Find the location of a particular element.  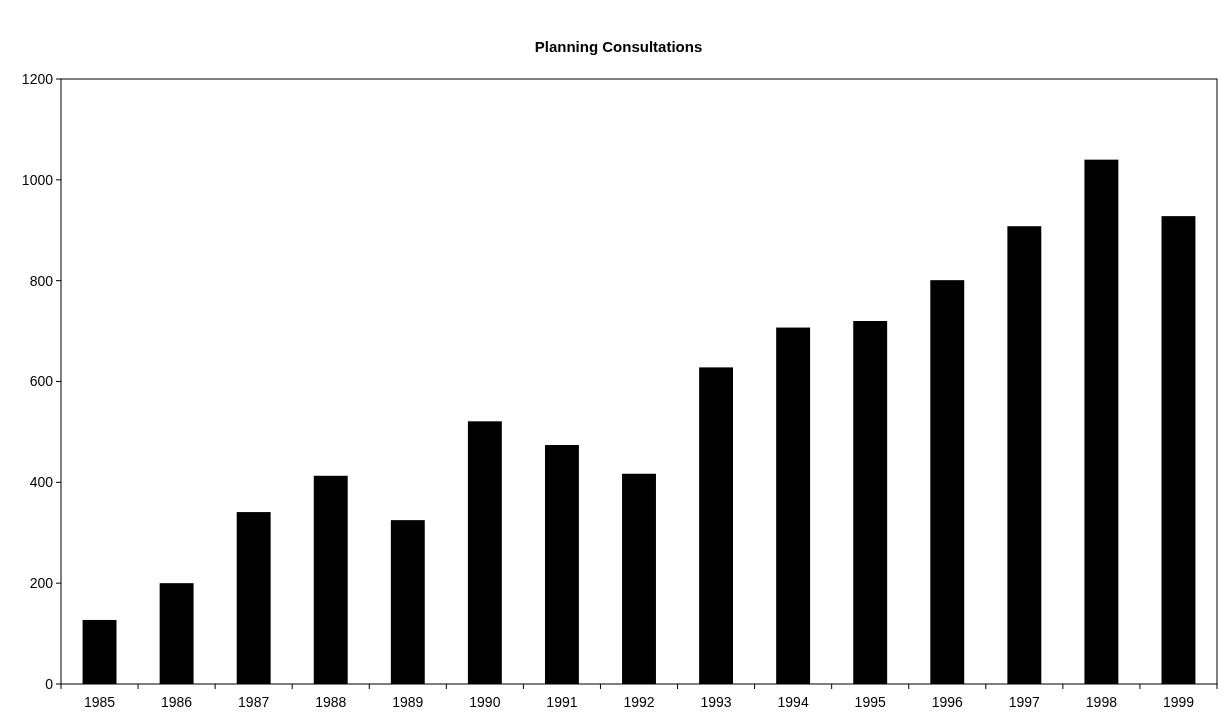

y-tick-label: 600 is located at coordinates (41, 381).